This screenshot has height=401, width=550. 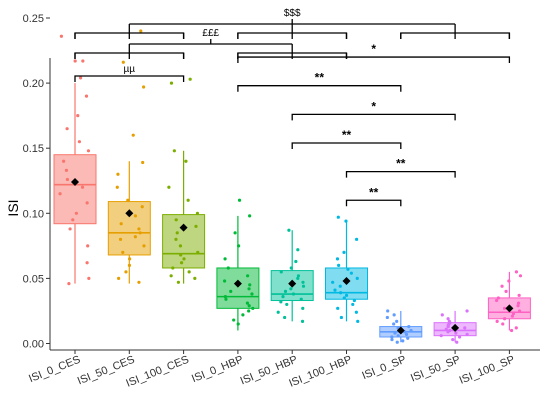 What do you see at coordinates (33, 149) in the screenshot?
I see `y-tick-label: 0.15` at bounding box center [33, 149].